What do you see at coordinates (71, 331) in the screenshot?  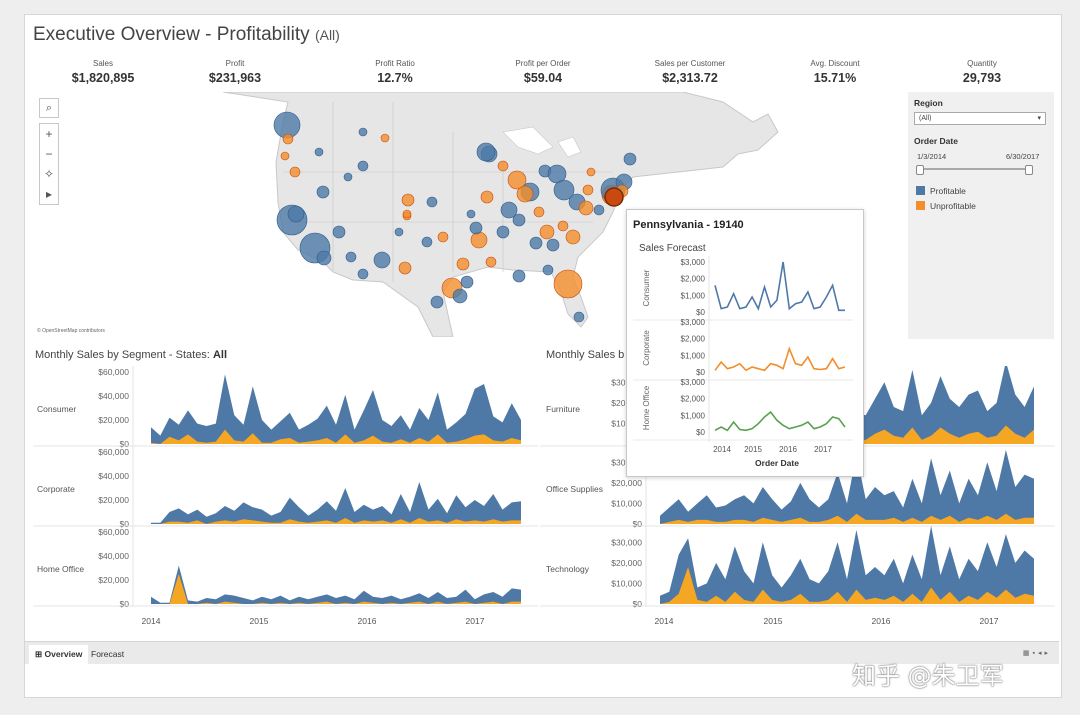 I see `map-attribution: © OpenStreetMap contributors` at bounding box center [71, 331].